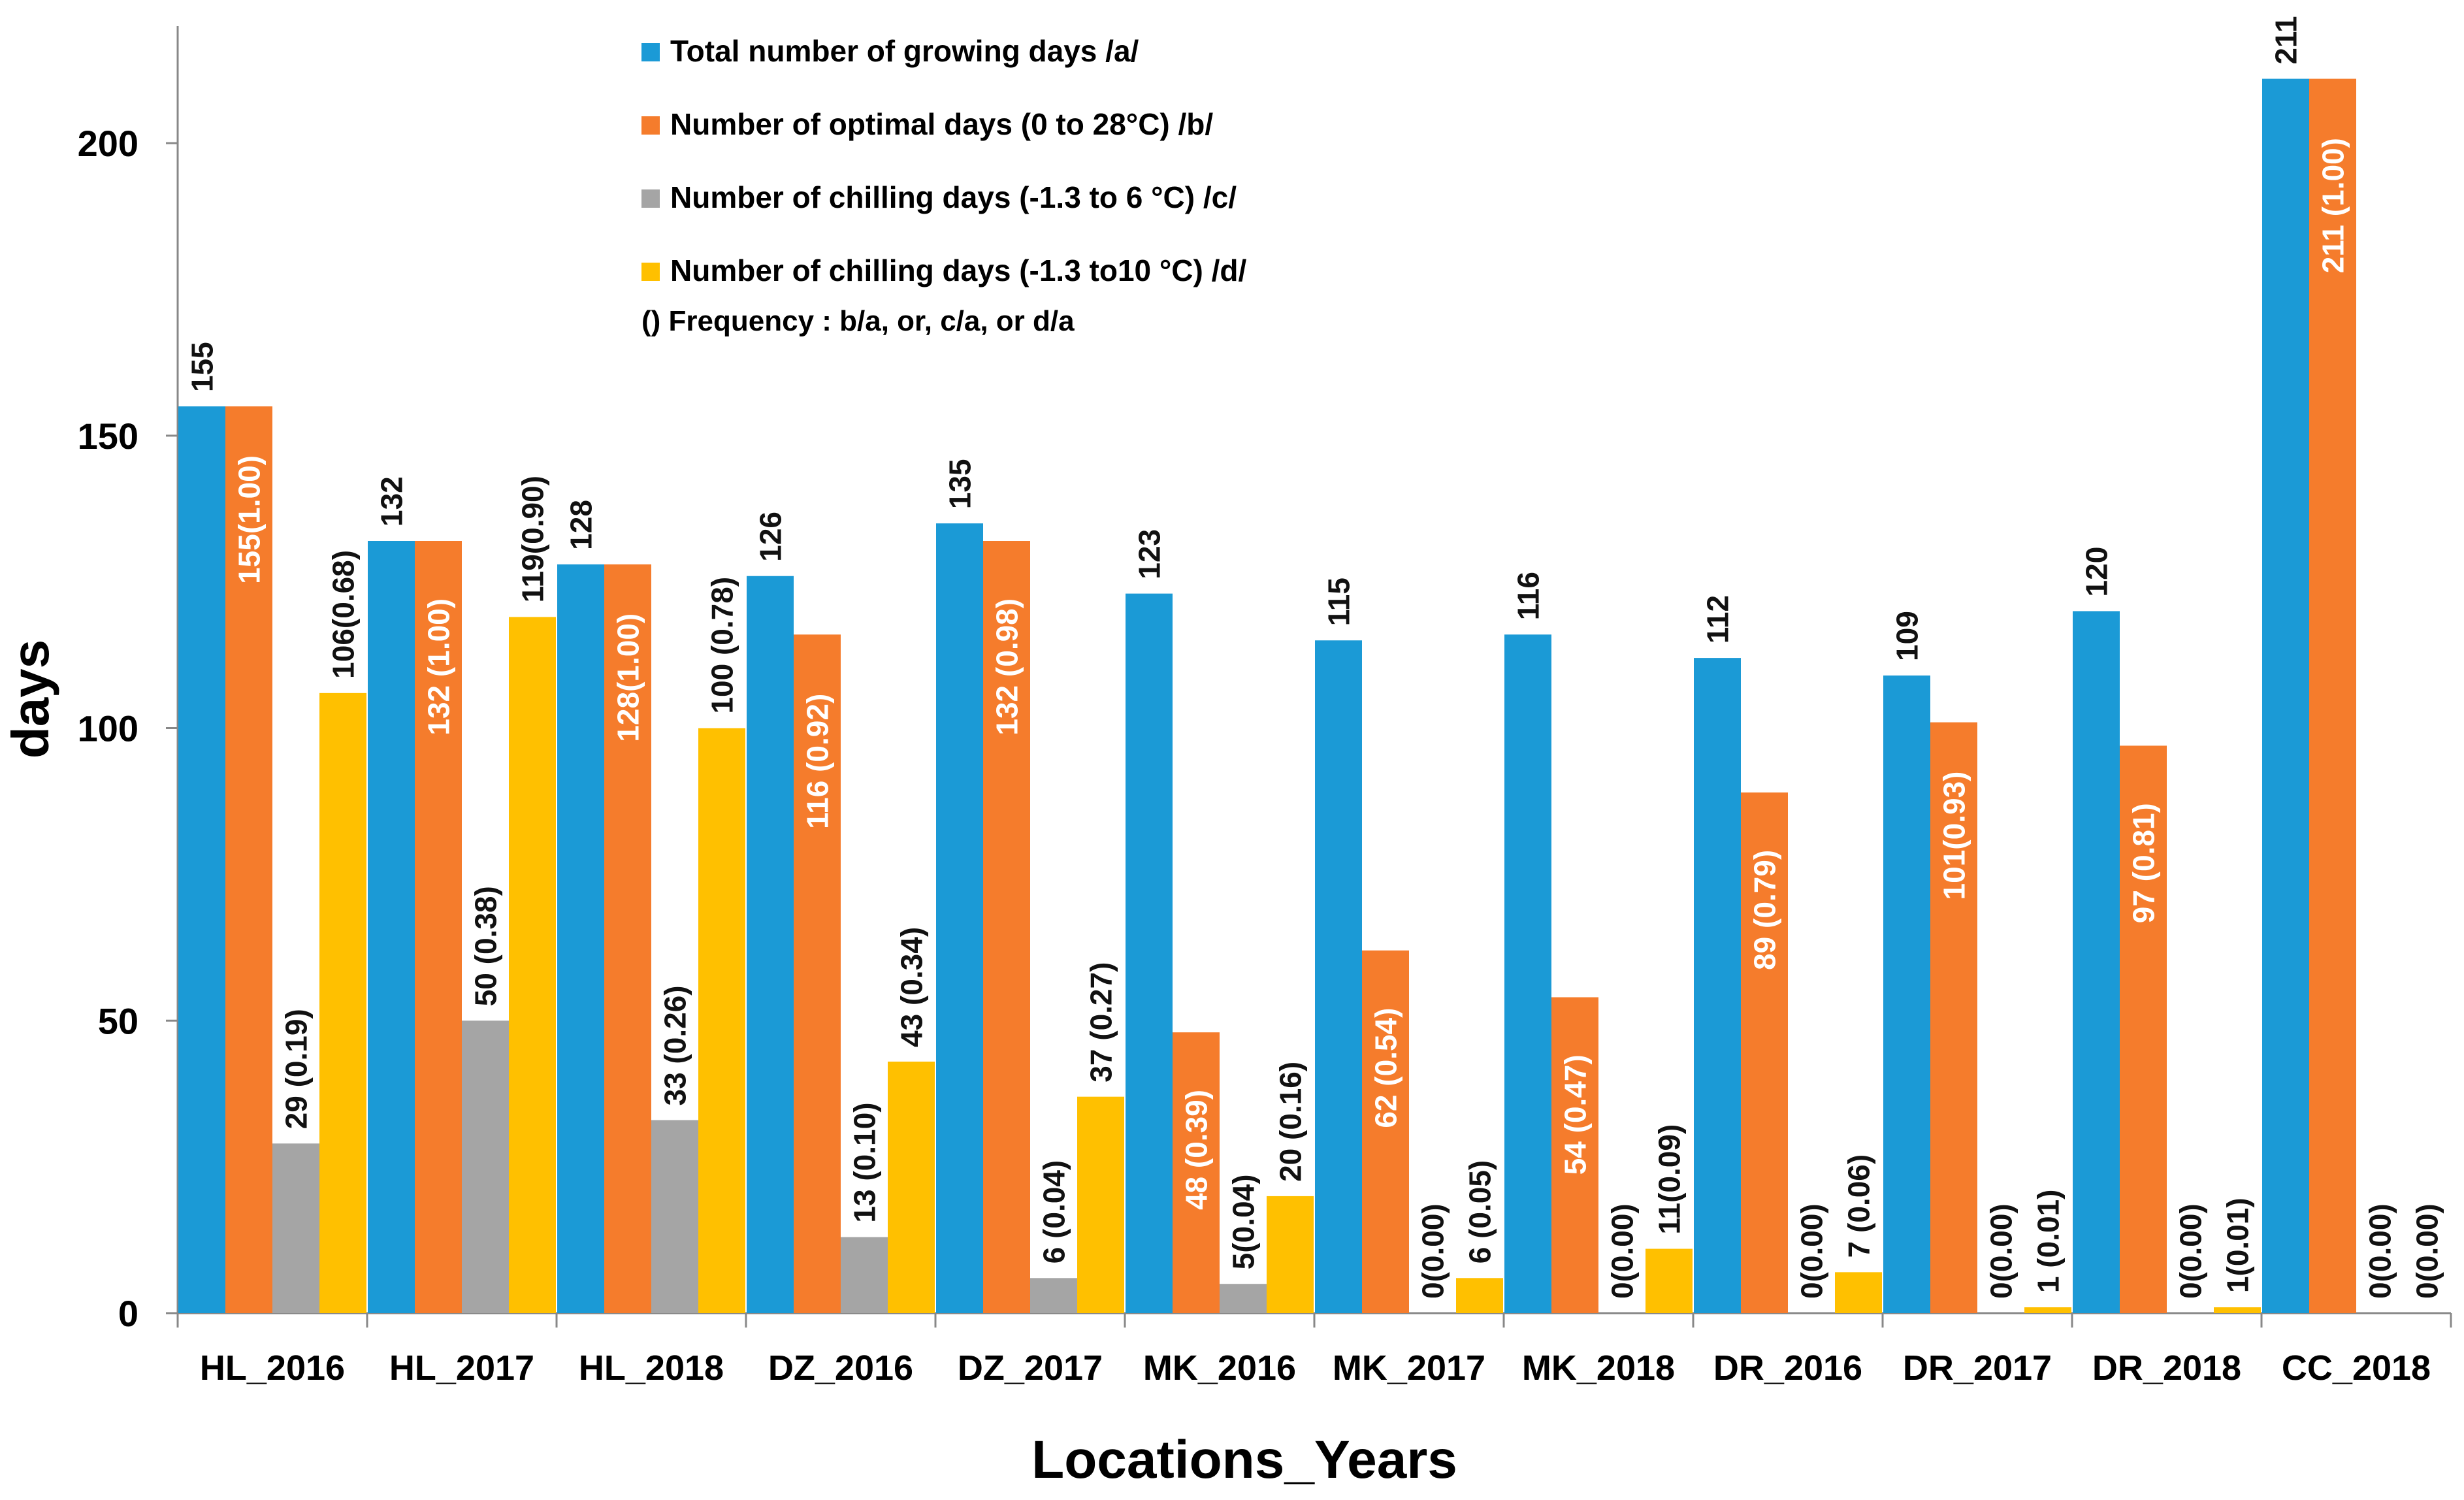 This screenshot has height=1500, width=2464. Describe the element at coordinates (2356, 1368) in the screenshot. I see `x-tick-label: CC_2018` at that location.